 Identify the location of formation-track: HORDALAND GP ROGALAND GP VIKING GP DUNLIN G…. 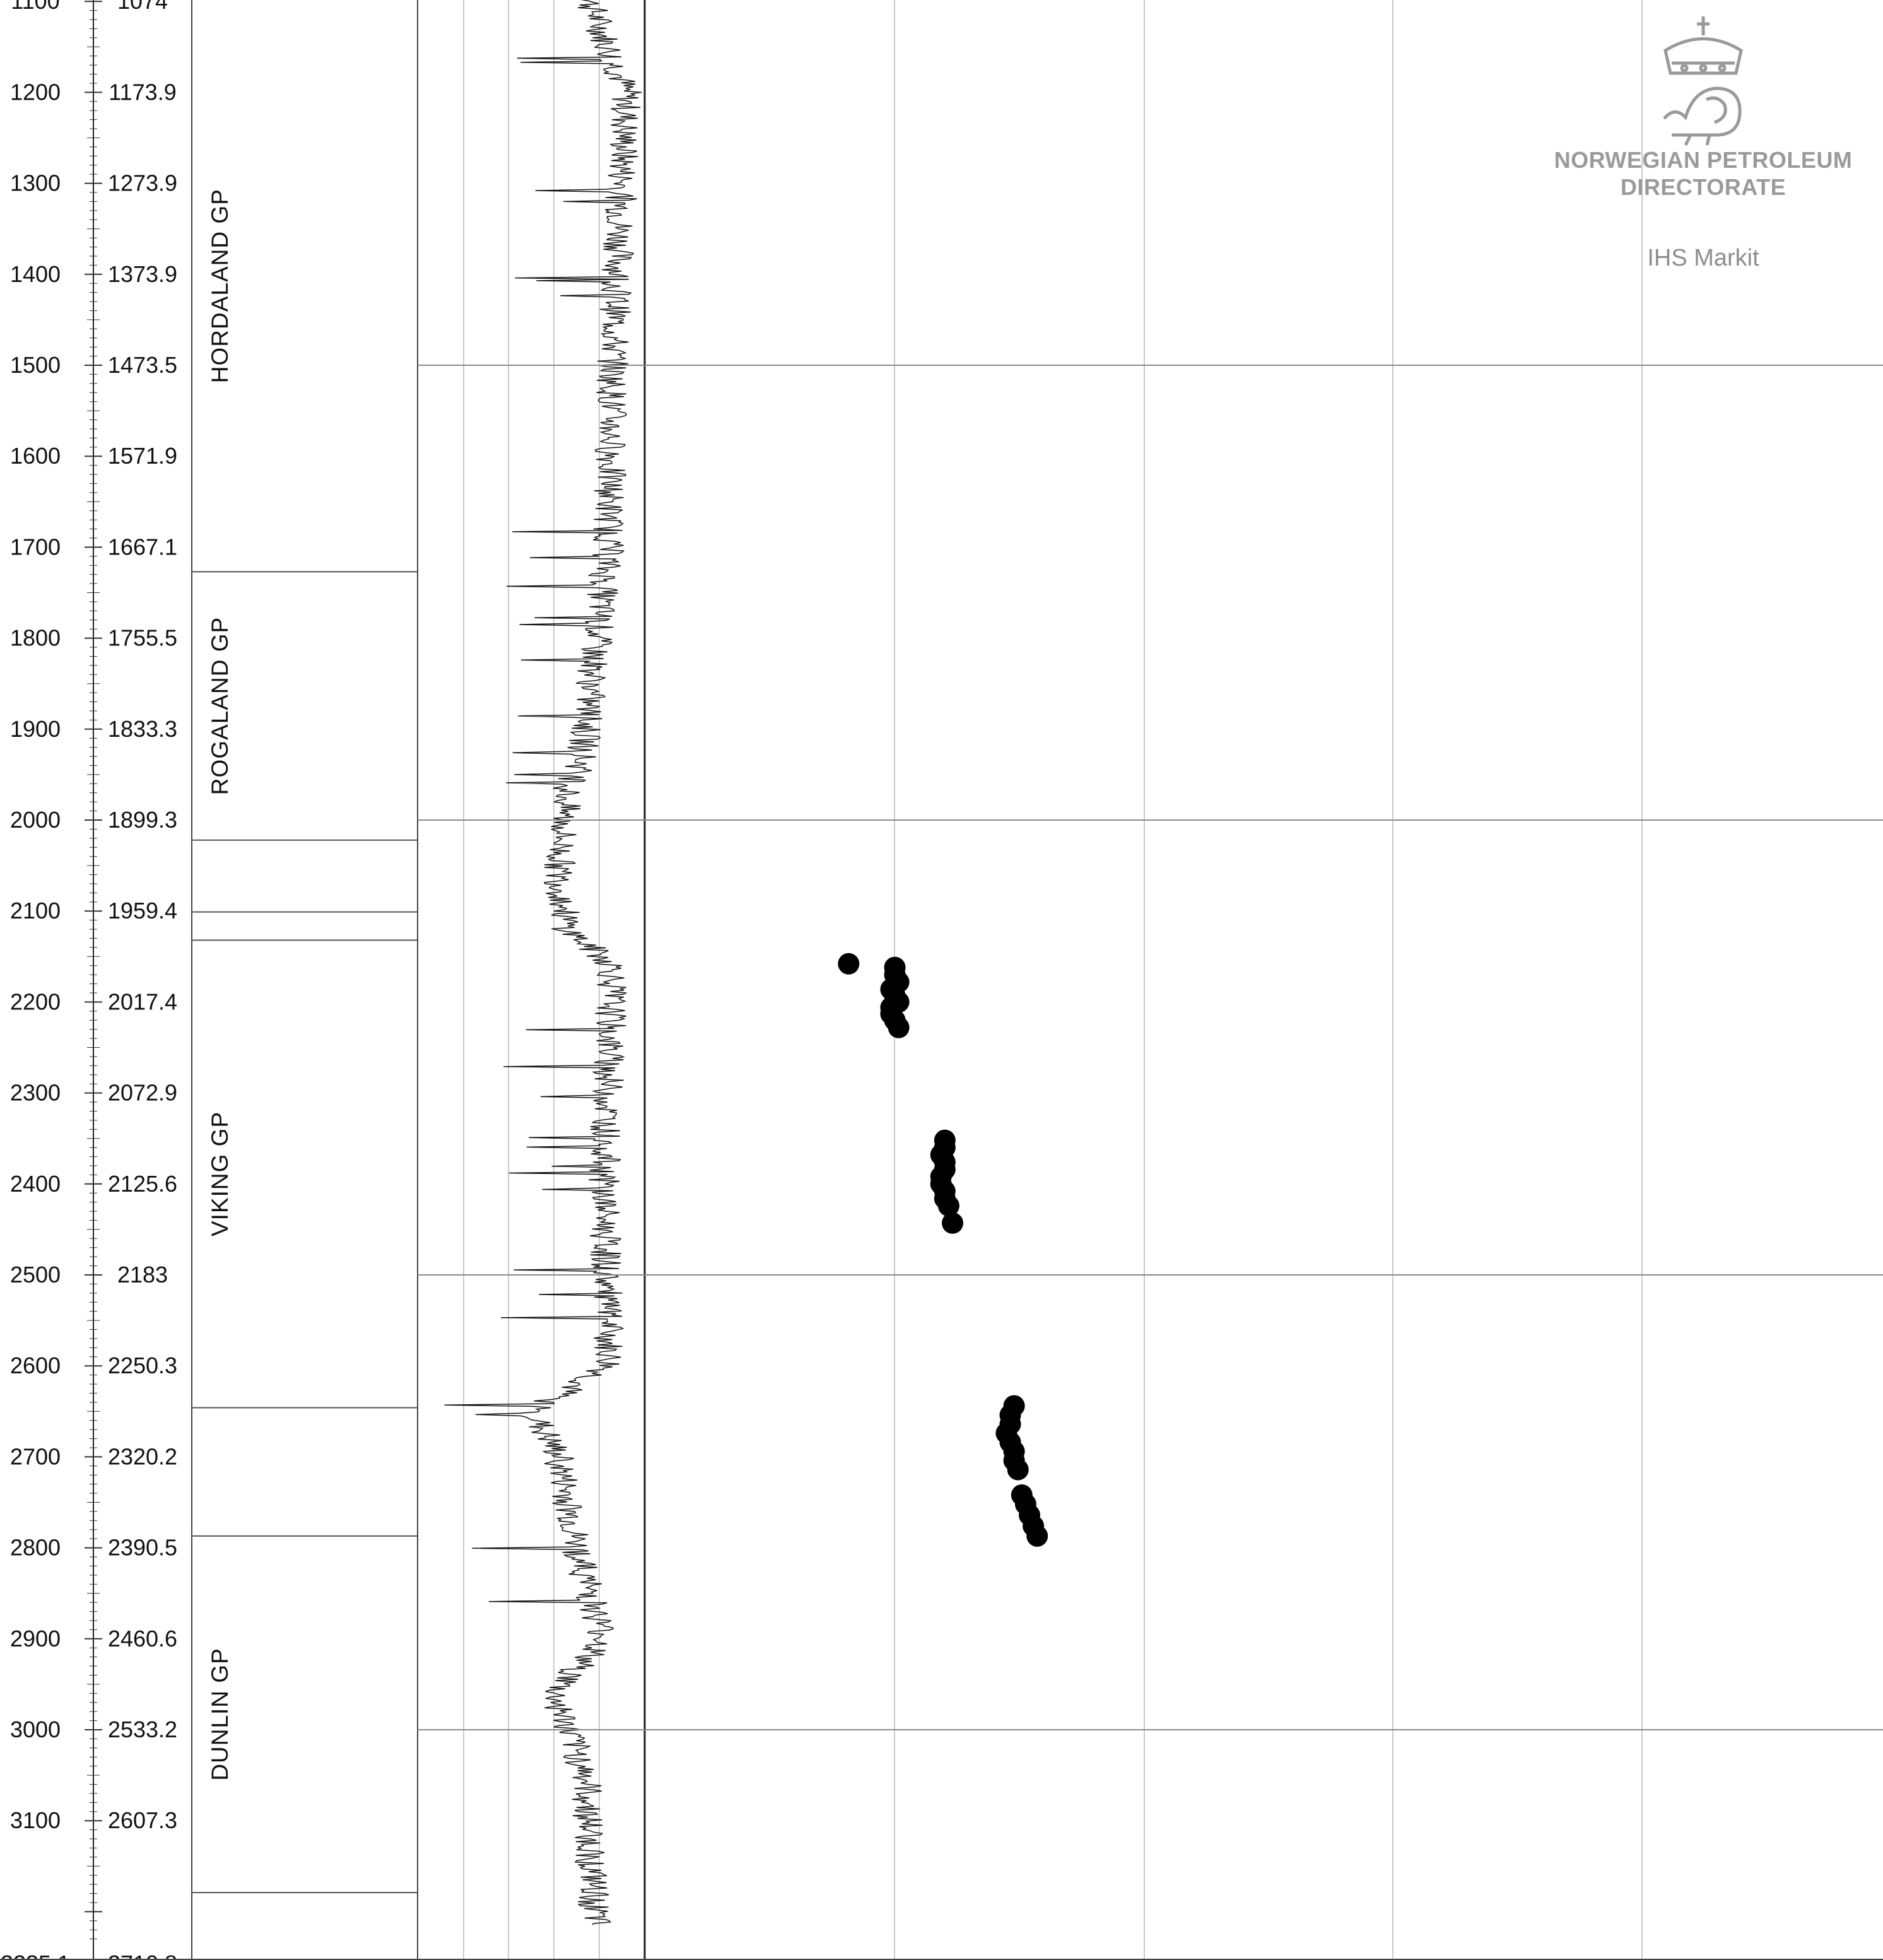
(304, 980).